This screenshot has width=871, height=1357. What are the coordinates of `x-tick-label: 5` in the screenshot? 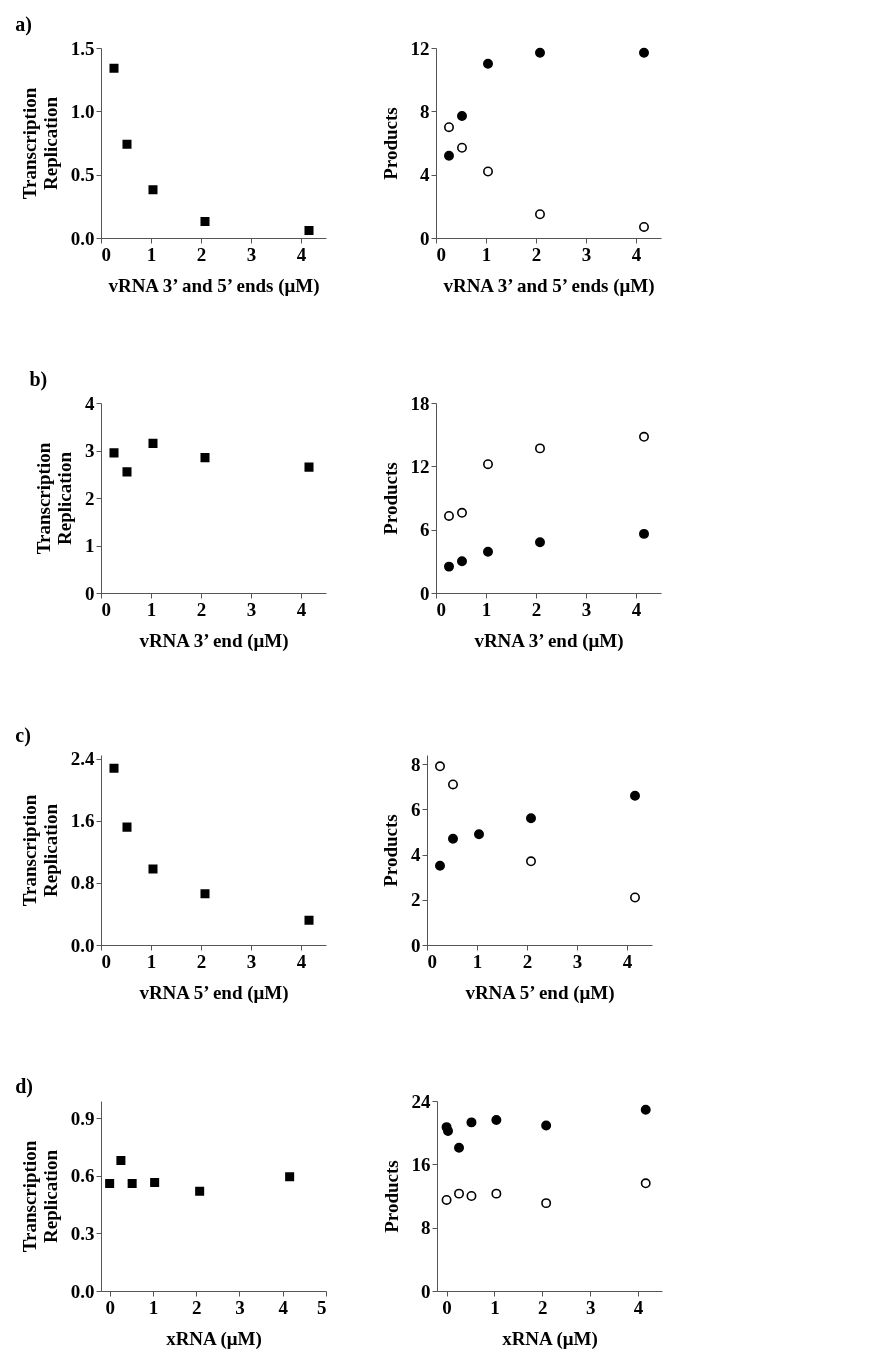 It's located at (322, 1307).